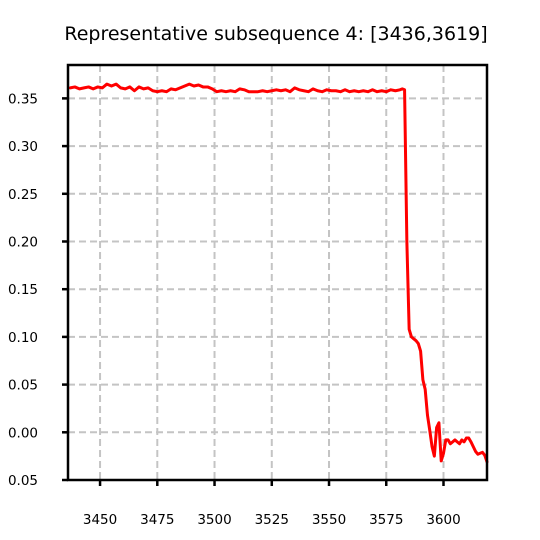  What do you see at coordinates (329, 520) in the screenshot?
I see `x-tick-label: 3550` at bounding box center [329, 520].